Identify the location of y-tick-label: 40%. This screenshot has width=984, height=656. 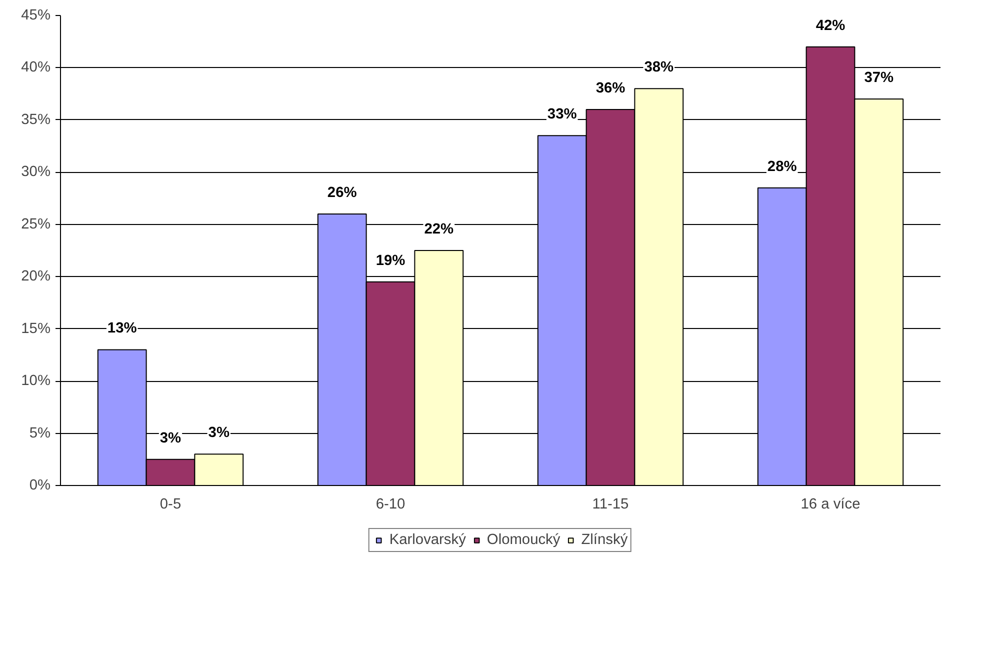
(36, 68).